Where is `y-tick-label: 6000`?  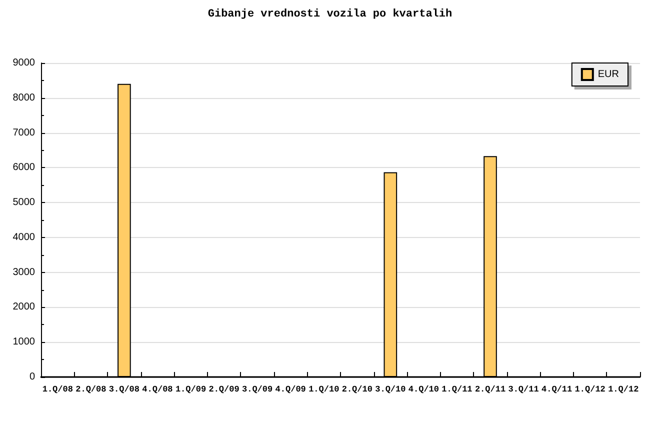
y-tick-label: 6000 is located at coordinates (24, 168).